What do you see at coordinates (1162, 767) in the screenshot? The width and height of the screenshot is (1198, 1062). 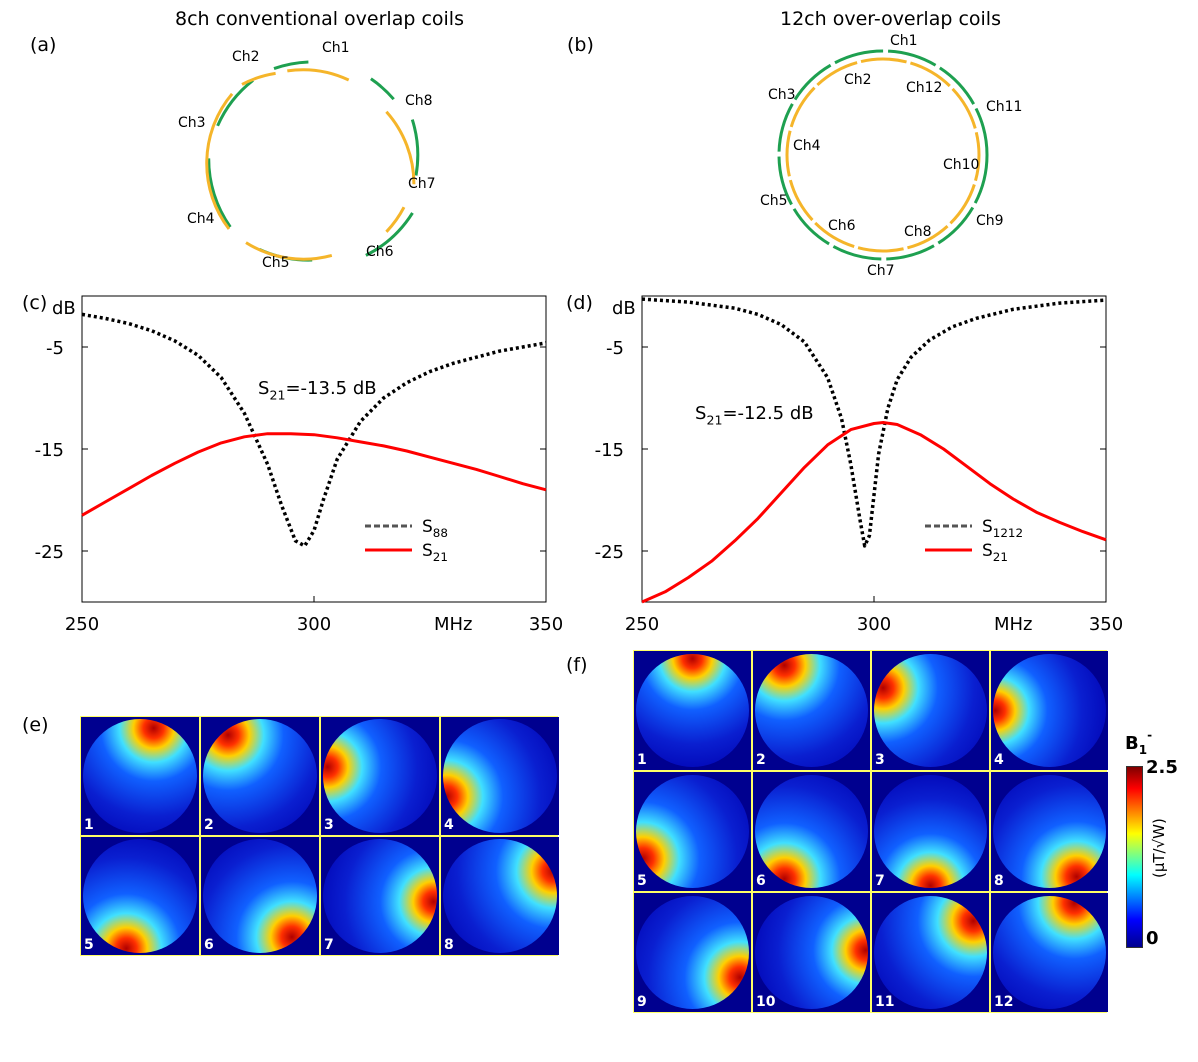 I see `colorbar-max: 2.5` at bounding box center [1162, 767].